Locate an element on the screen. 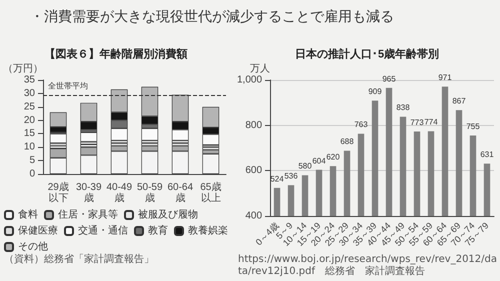  legend-label: 食料 is located at coordinates (28, 214).